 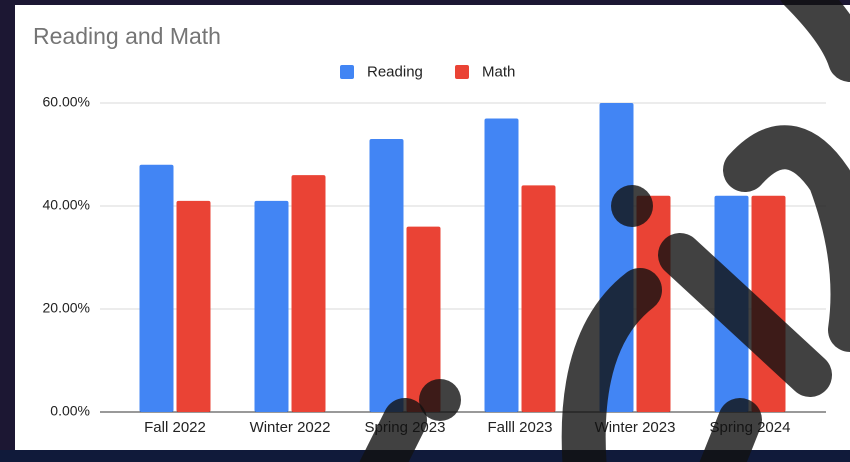 I want to click on y-tick-label: 0.00%, so click(x=70, y=411).